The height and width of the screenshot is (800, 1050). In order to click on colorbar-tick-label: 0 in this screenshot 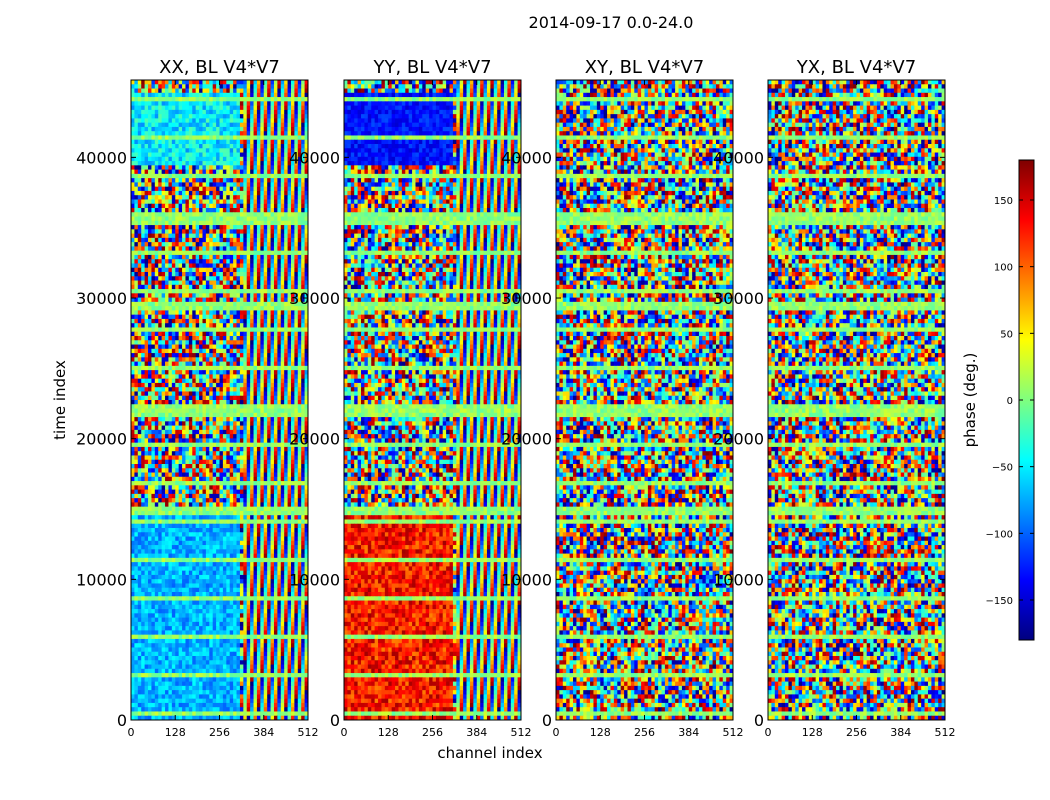, I will do `click(1010, 401)`.